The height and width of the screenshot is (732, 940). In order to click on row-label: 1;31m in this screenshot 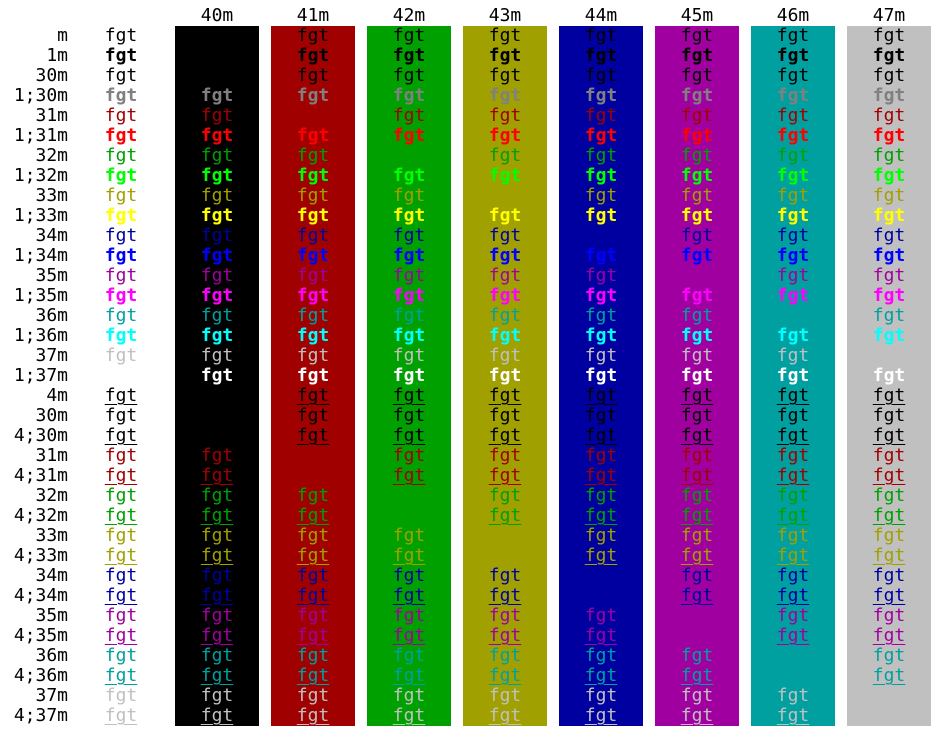, I will do `click(40, 135)`.